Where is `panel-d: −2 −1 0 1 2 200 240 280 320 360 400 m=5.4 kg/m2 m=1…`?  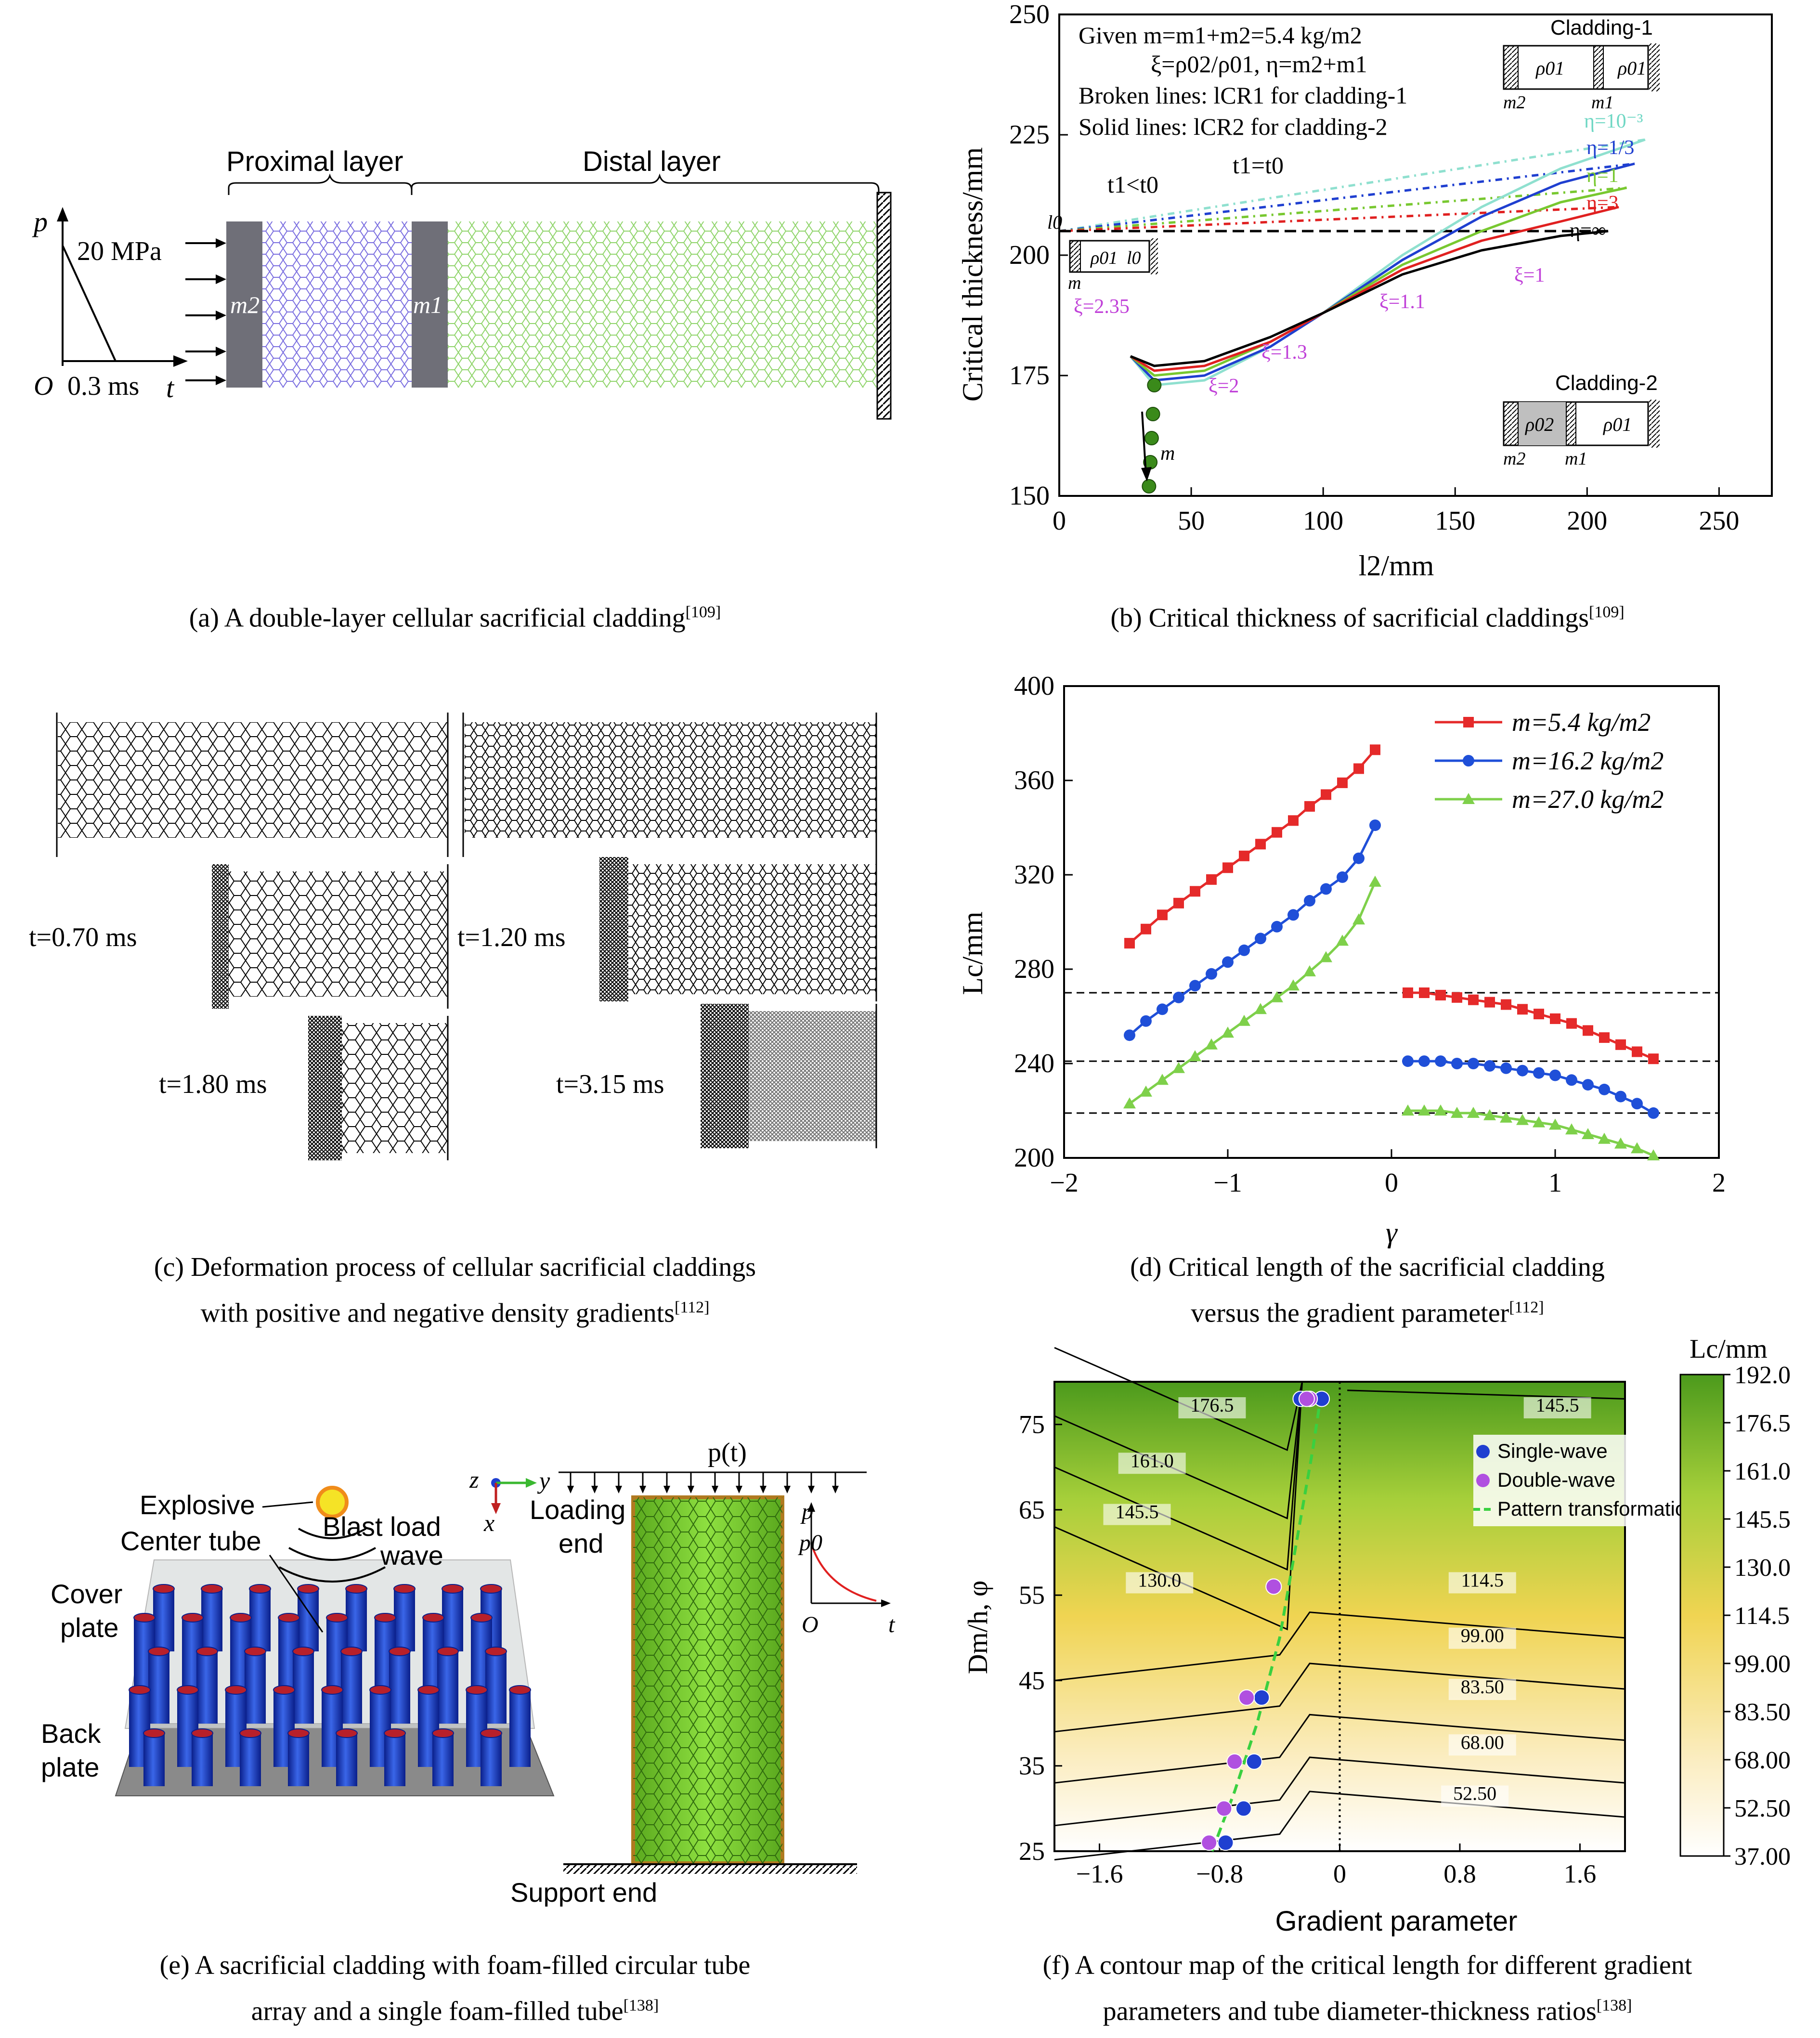 panel-d: −2 −1 0 1 2 200 240 280 320 360 400 m=5.4 kg/m2 m=1… is located at coordinates (1367, 958).